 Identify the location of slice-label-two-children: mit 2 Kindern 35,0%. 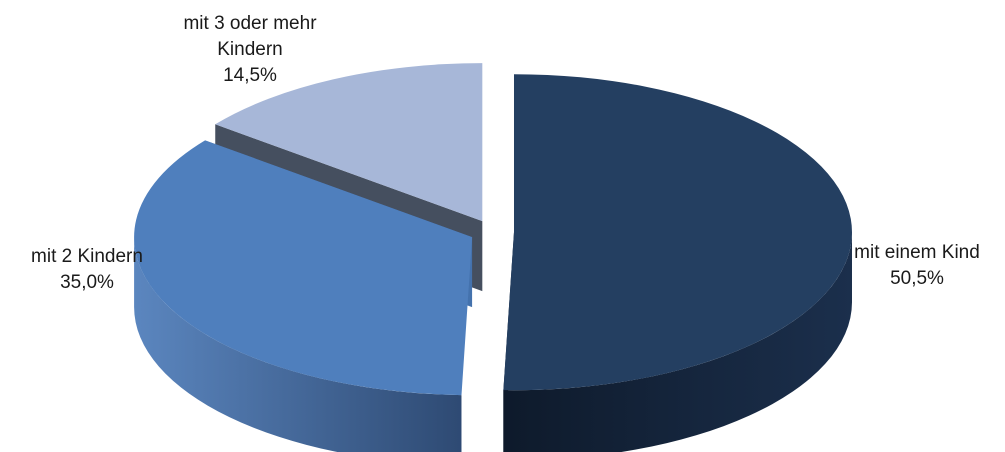
(87, 270).